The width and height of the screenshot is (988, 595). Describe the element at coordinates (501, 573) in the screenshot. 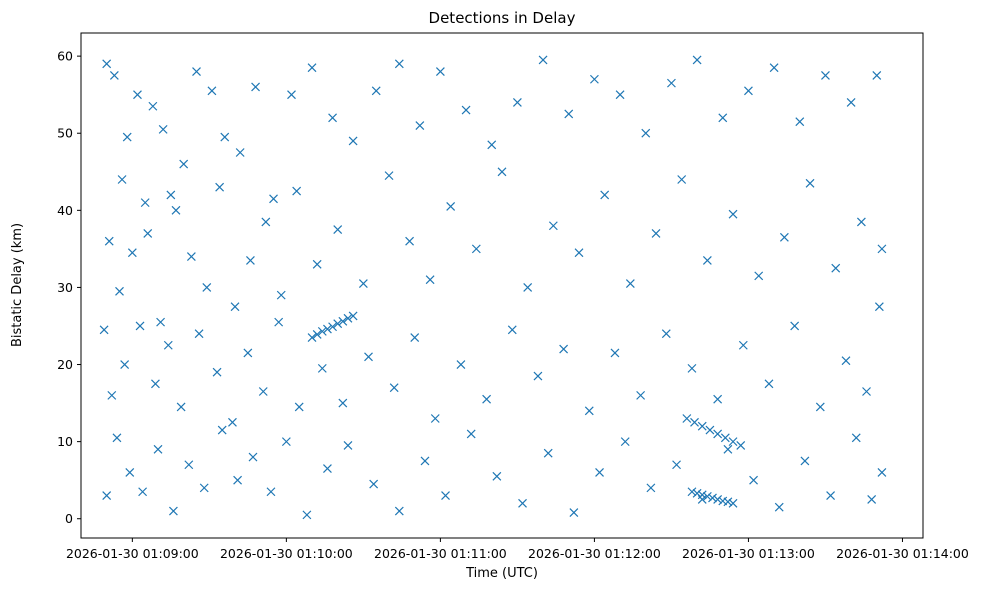

I see `x-axis-label: Time (UTC)` at that location.